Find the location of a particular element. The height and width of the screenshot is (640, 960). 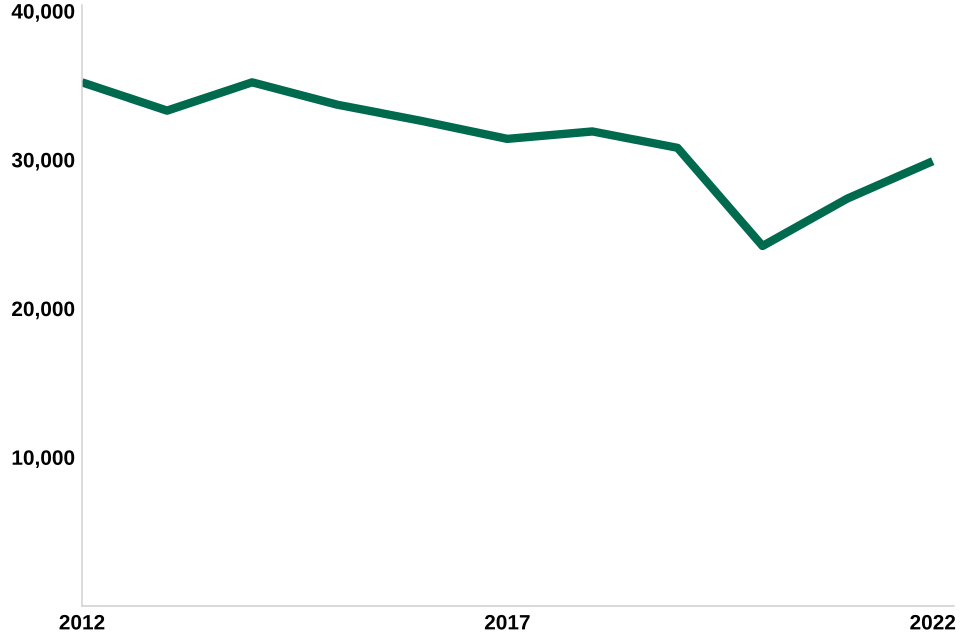

x-tick-label: 2022 is located at coordinates (933, 622).